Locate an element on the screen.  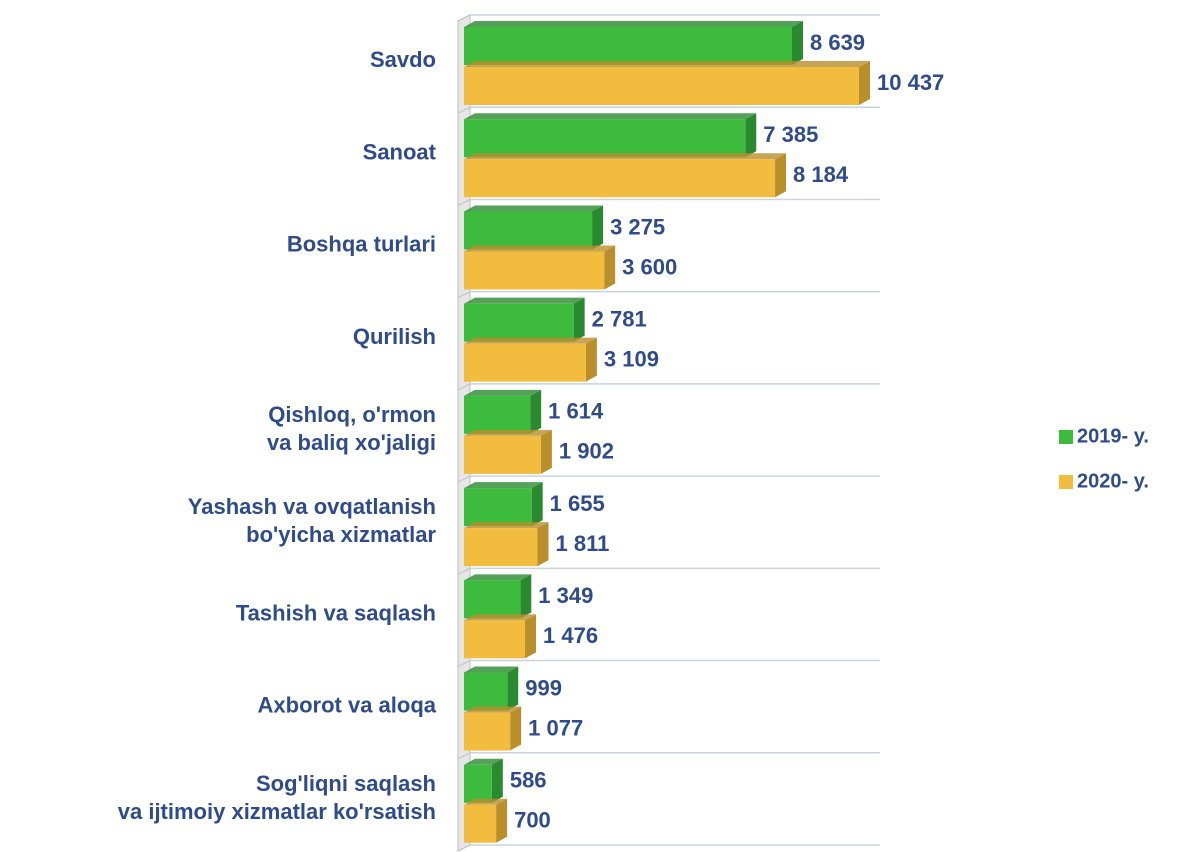
value-label: 1 655 is located at coordinates (577, 503).